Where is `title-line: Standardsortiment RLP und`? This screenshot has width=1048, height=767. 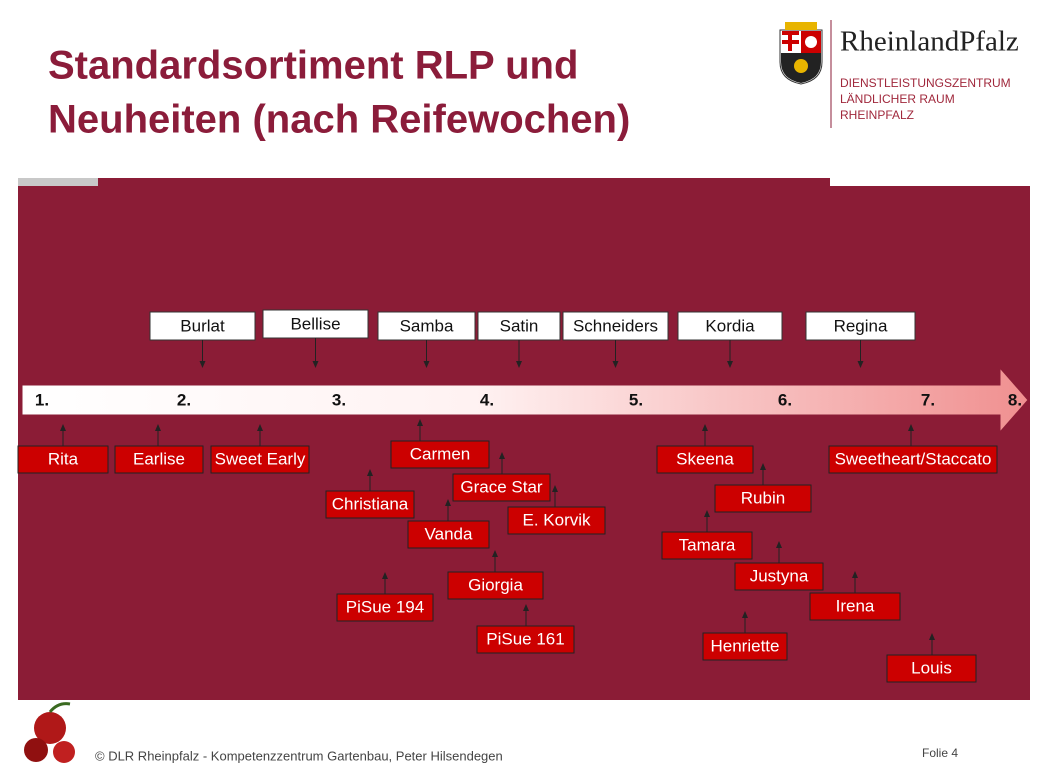 title-line: Standardsortiment RLP und is located at coordinates (313, 66).